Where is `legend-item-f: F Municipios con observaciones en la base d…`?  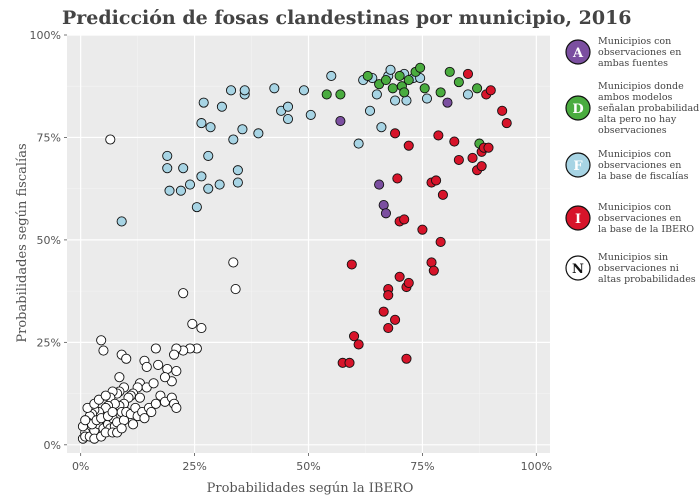 legend-item-f: F Municipios con observaciones en la base d… is located at coordinates (627, 165).